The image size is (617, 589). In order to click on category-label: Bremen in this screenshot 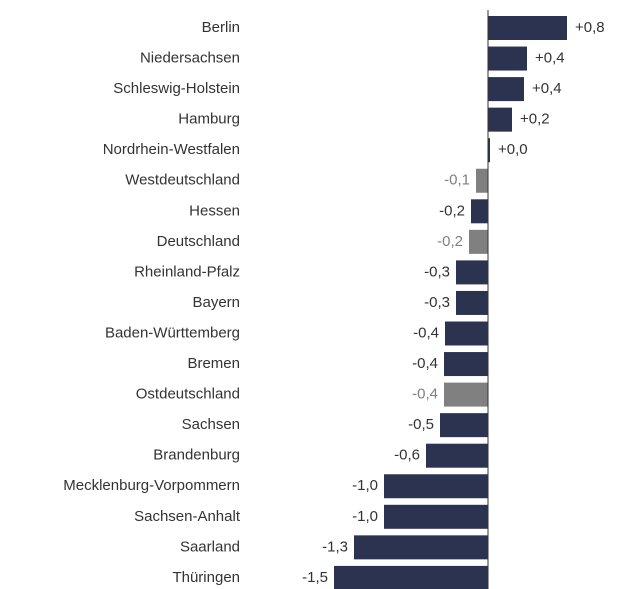, I will do `click(213, 363)`.